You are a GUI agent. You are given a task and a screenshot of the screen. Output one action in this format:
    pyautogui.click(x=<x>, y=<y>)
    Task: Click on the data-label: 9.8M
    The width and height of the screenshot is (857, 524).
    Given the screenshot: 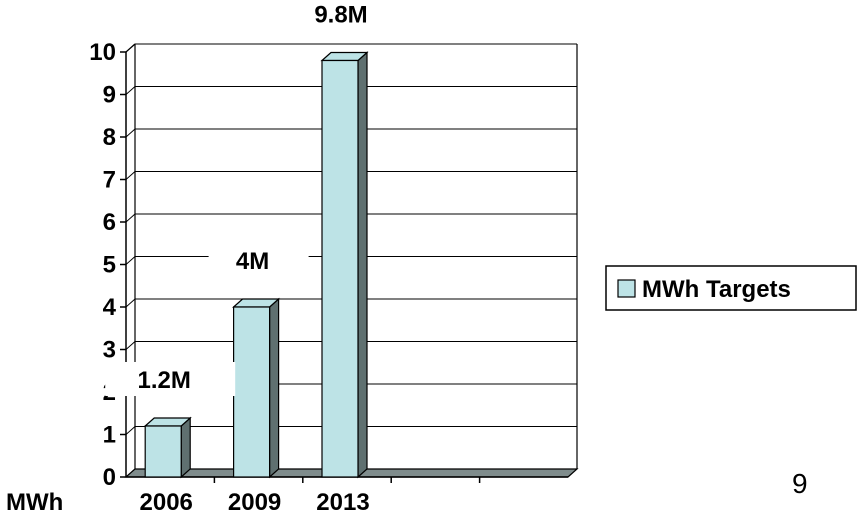 What is the action you would take?
    pyautogui.click(x=340, y=15)
    